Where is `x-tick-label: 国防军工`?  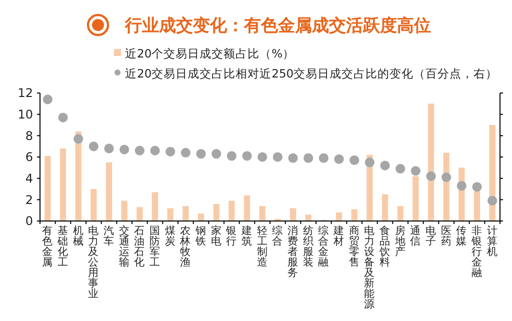 x-tick-label: 国防军工 is located at coordinates (155, 246).